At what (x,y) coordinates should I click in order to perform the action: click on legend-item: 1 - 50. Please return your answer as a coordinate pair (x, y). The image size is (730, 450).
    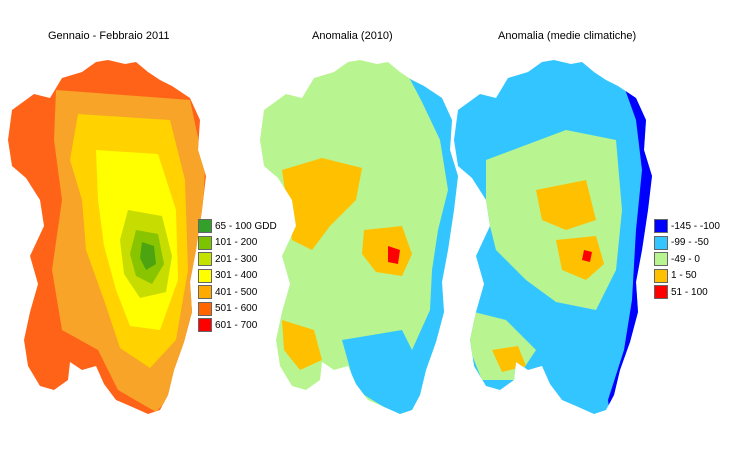
    Looking at the image, I should click on (687, 276).